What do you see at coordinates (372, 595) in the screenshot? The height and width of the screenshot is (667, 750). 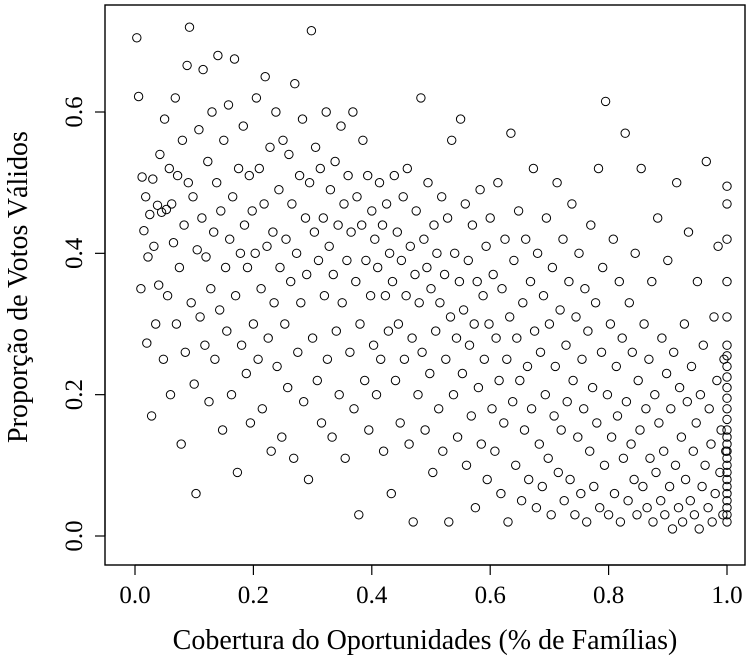 I see `x-tick-label: 0.4` at bounding box center [372, 595].